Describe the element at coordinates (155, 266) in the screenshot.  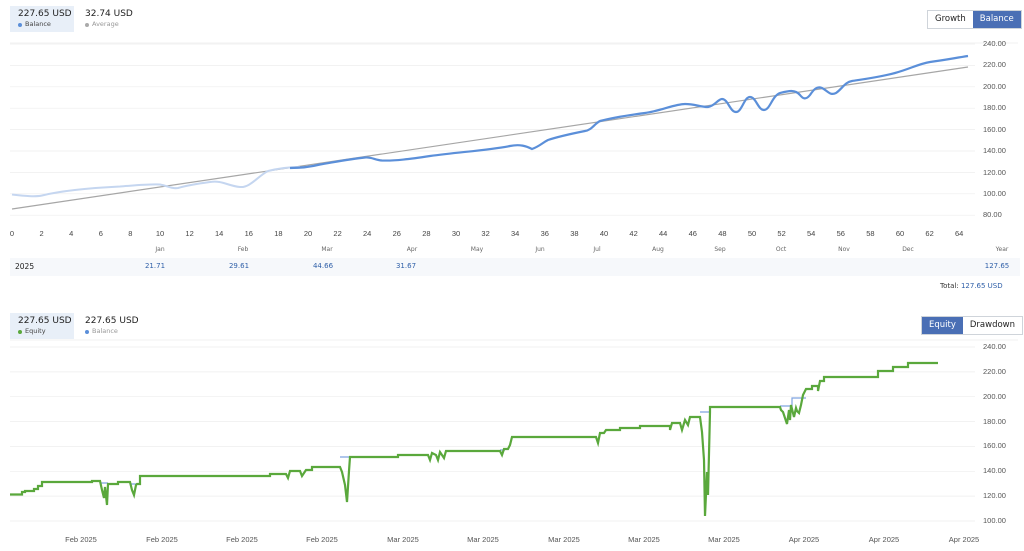
I see `month-value-jan: 21.71` at that location.